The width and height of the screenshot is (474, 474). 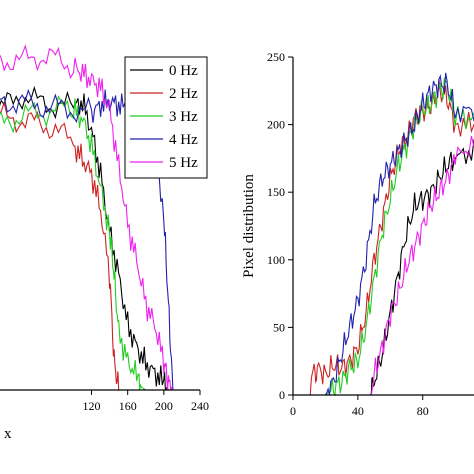 I want to click on legend: 0 Hz 2 Hz 3 Hz 4 Hz 5 Hz, so click(x=166, y=117).